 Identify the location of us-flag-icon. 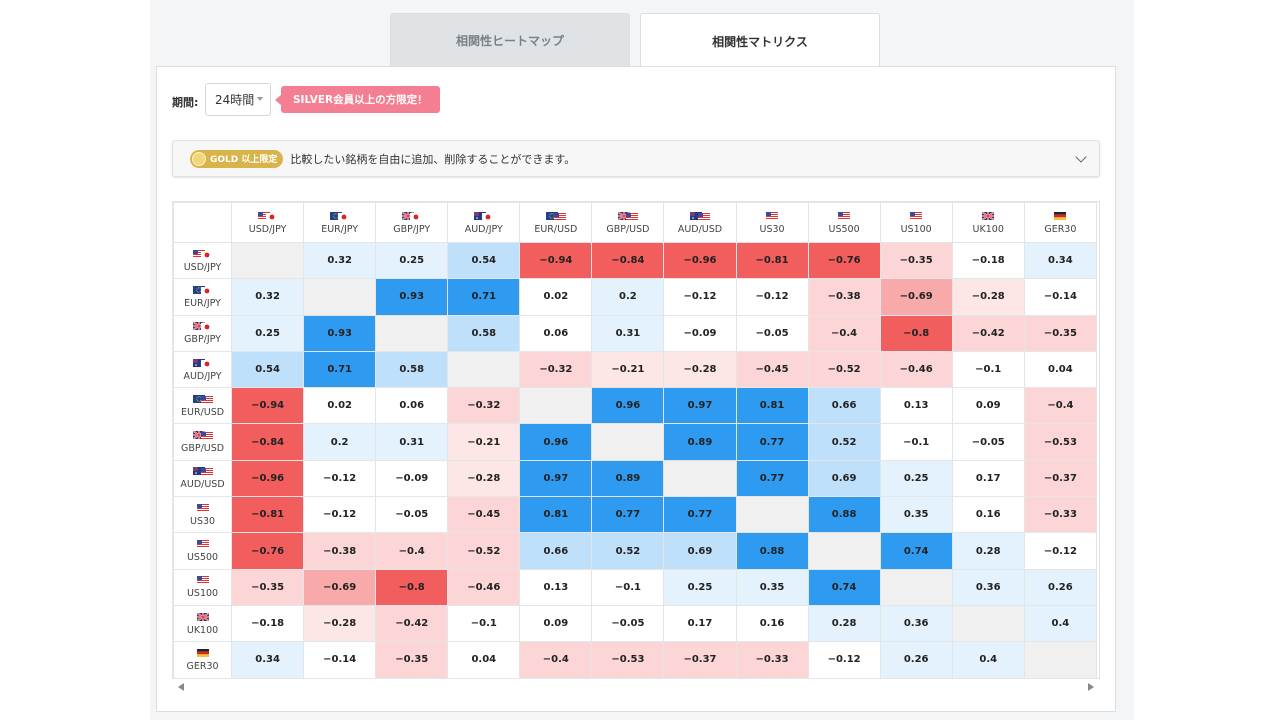
(916, 216).